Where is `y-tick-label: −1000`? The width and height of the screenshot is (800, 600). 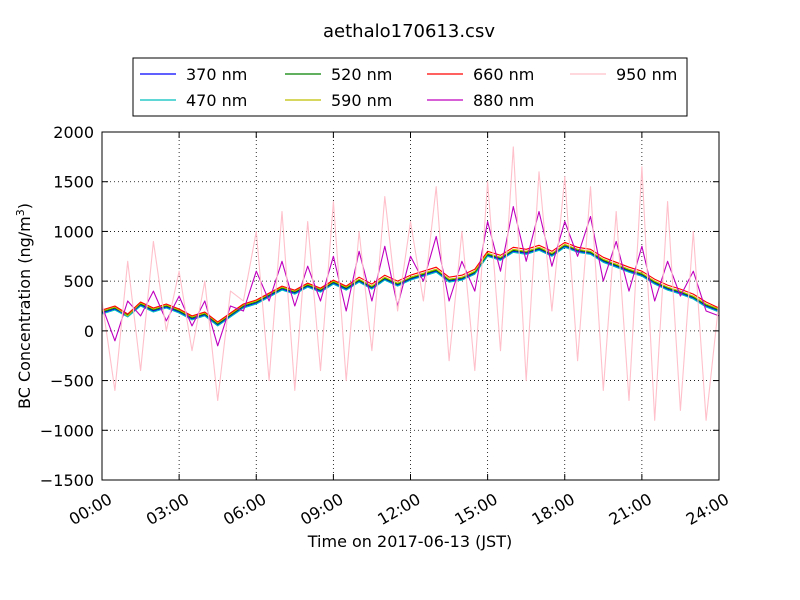
y-tick-label: −1000 is located at coordinates (67, 430).